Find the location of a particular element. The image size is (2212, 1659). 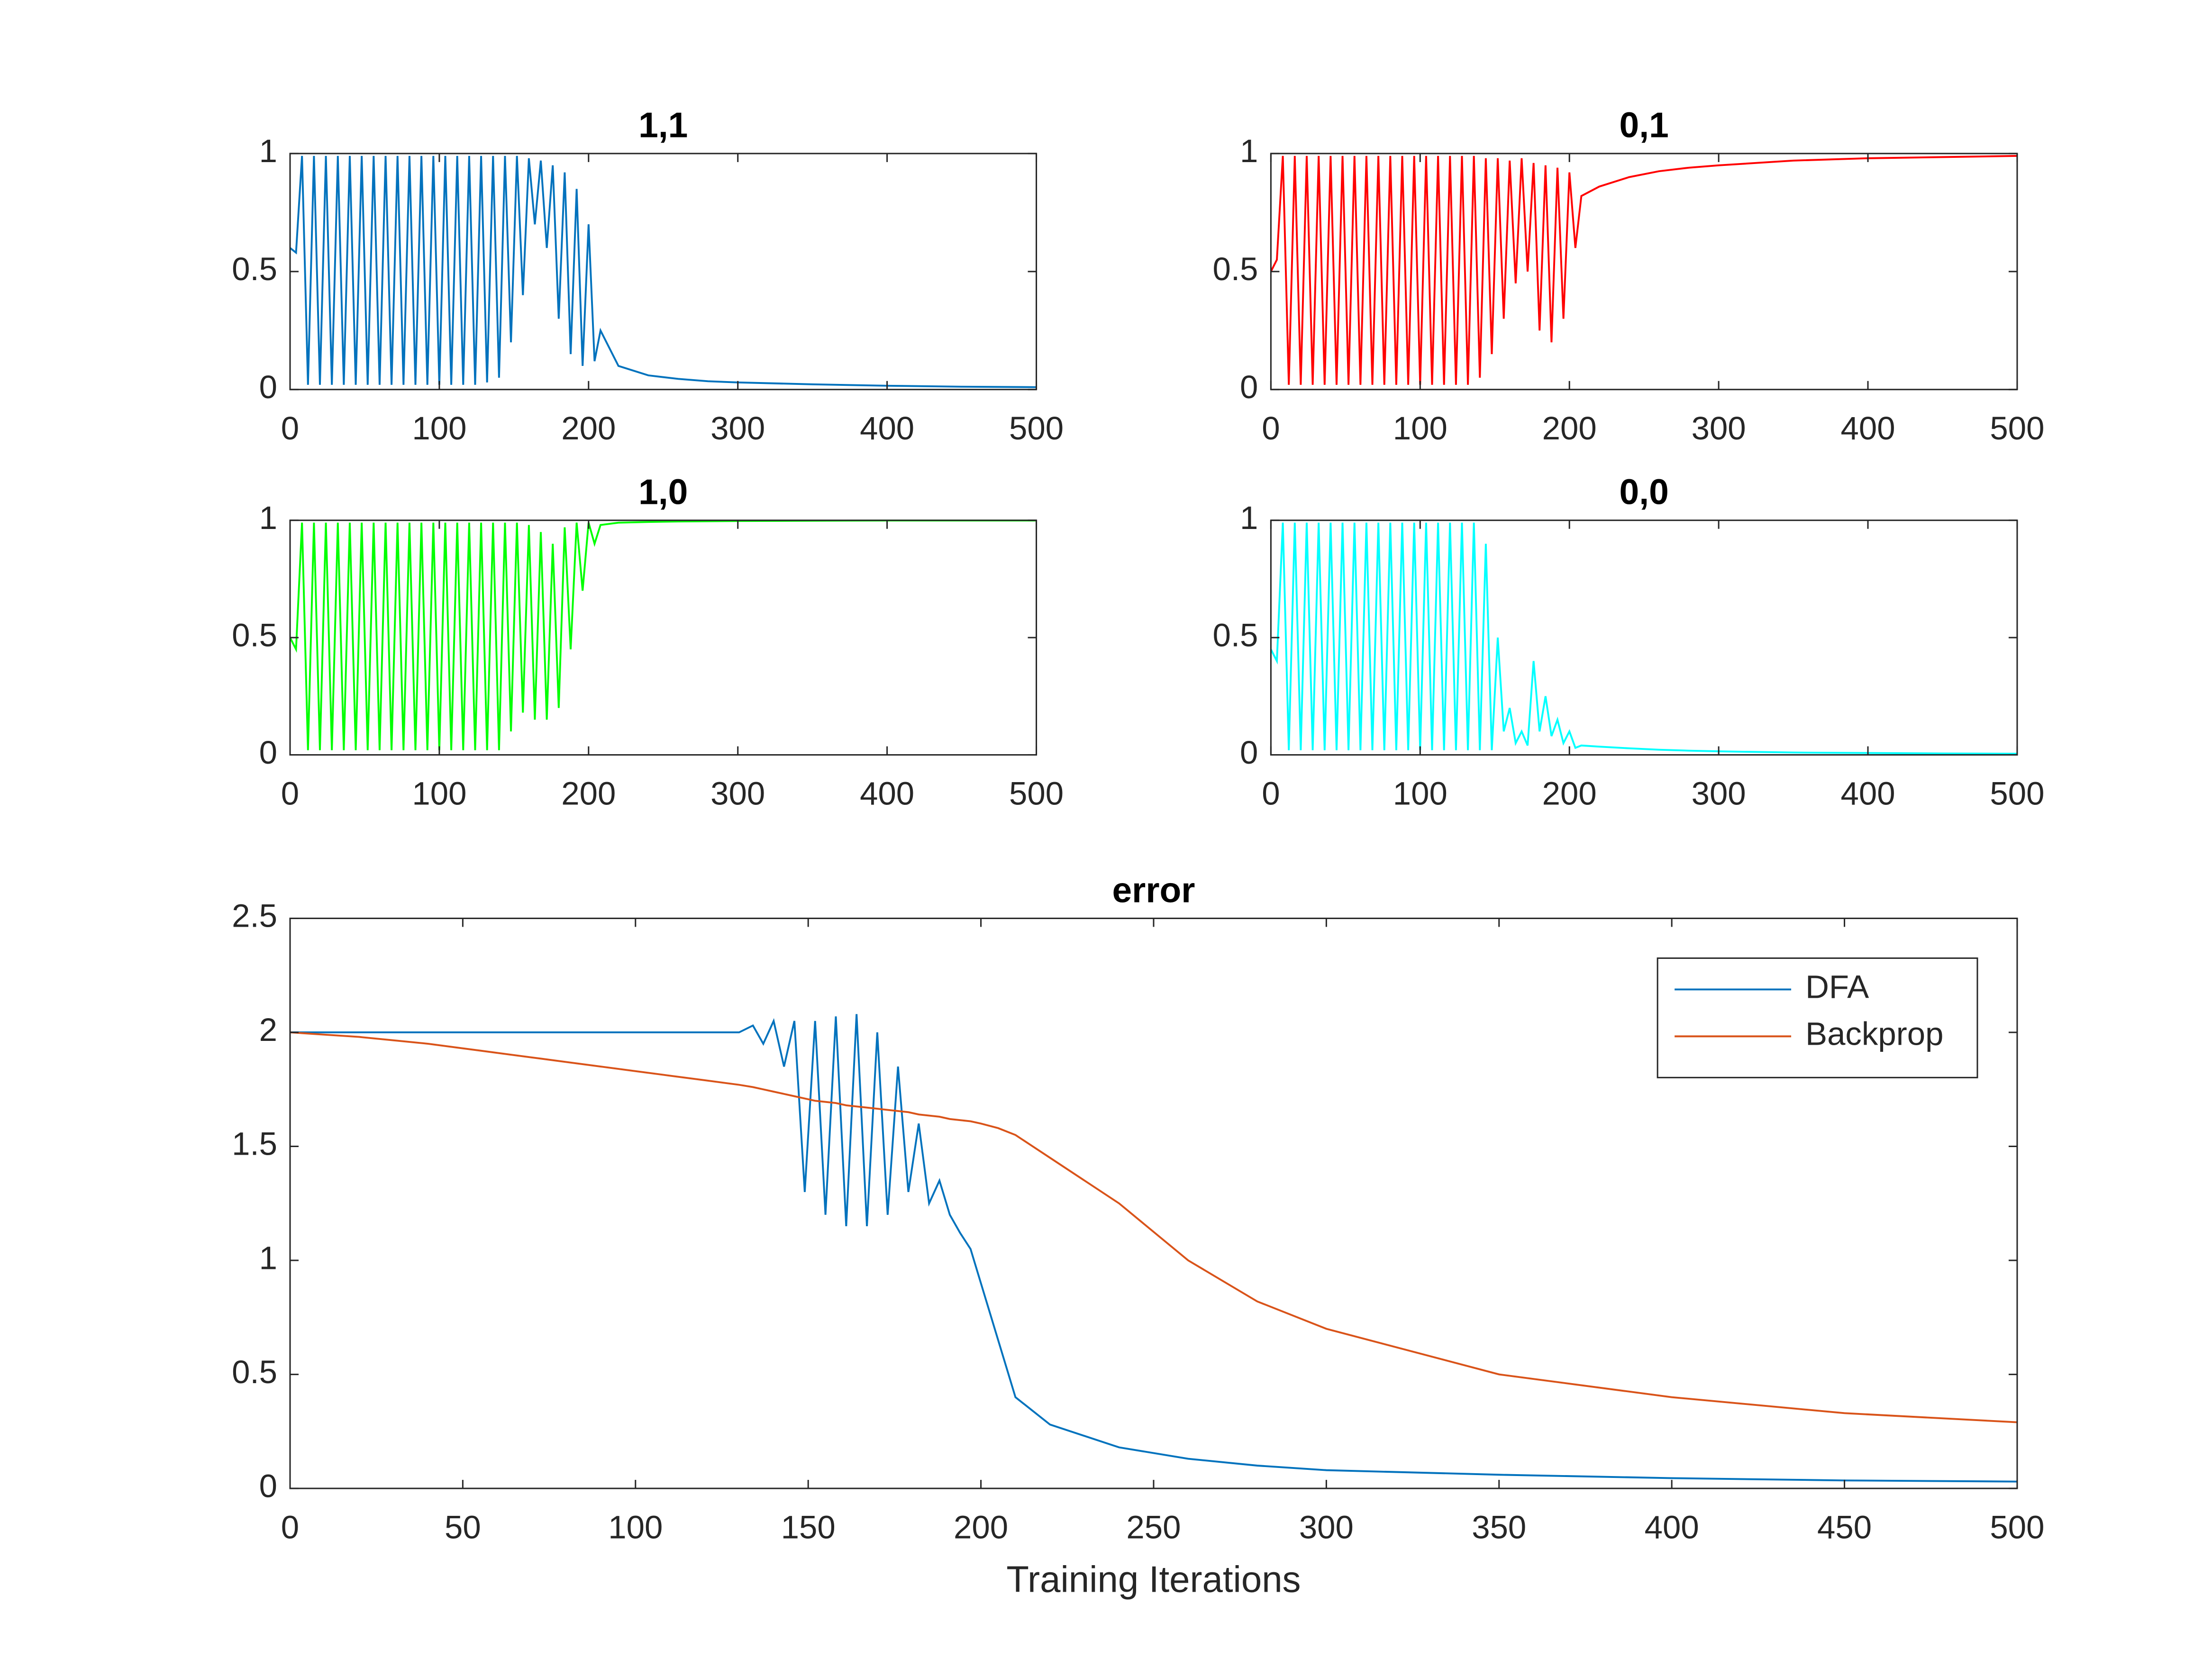

x-tick-label: 250 is located at coordinates (1153, 1527).